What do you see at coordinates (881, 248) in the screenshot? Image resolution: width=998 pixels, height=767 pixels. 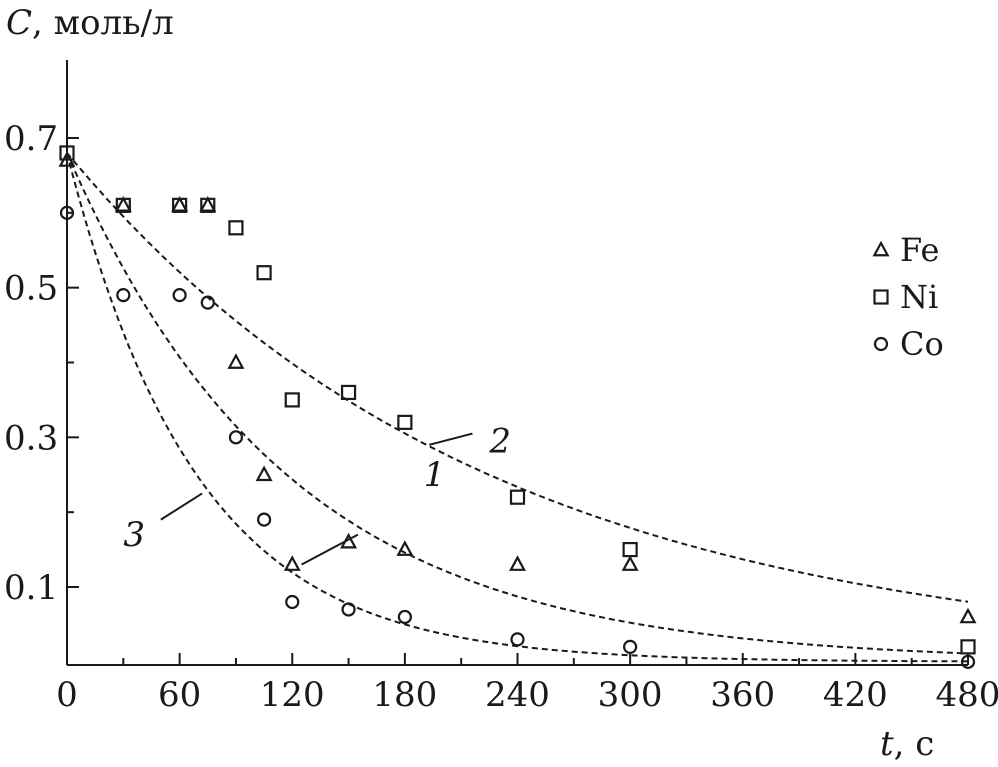 I see `legend-marker-fe` at bounding box center [881, 248].